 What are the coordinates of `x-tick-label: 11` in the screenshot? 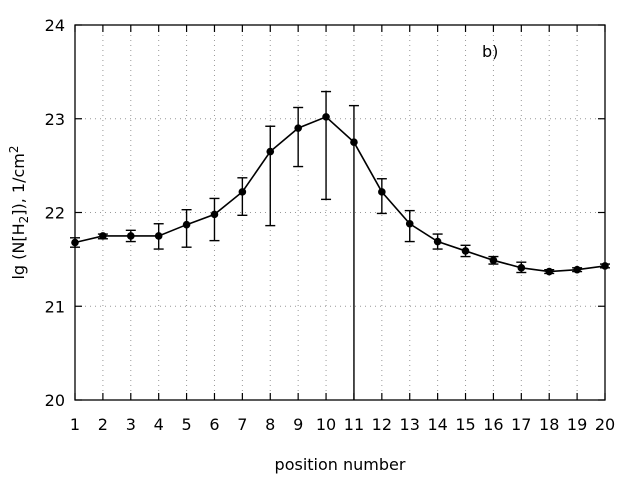 It's located at (354, 424).